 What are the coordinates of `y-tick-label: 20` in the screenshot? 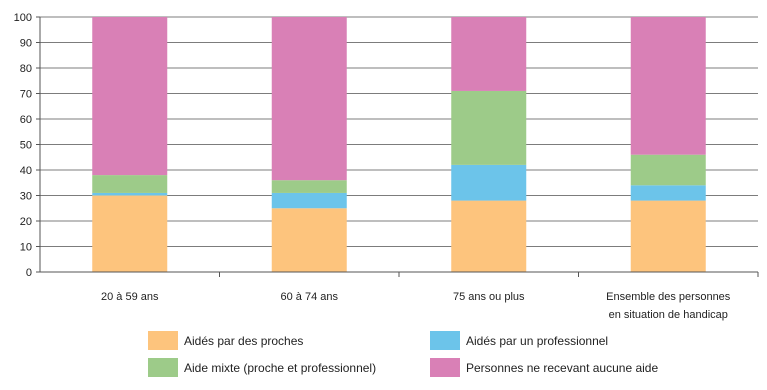 It's located at (26, 222).